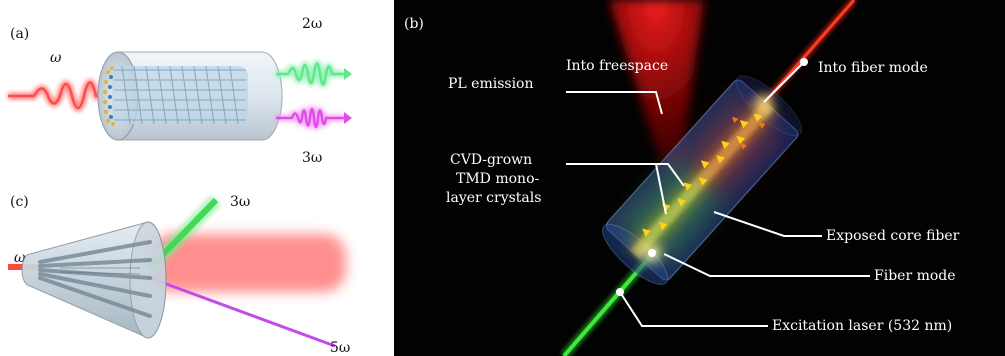  I want to click on label-fiber-mode: Fiber mode, so click(915, 276).